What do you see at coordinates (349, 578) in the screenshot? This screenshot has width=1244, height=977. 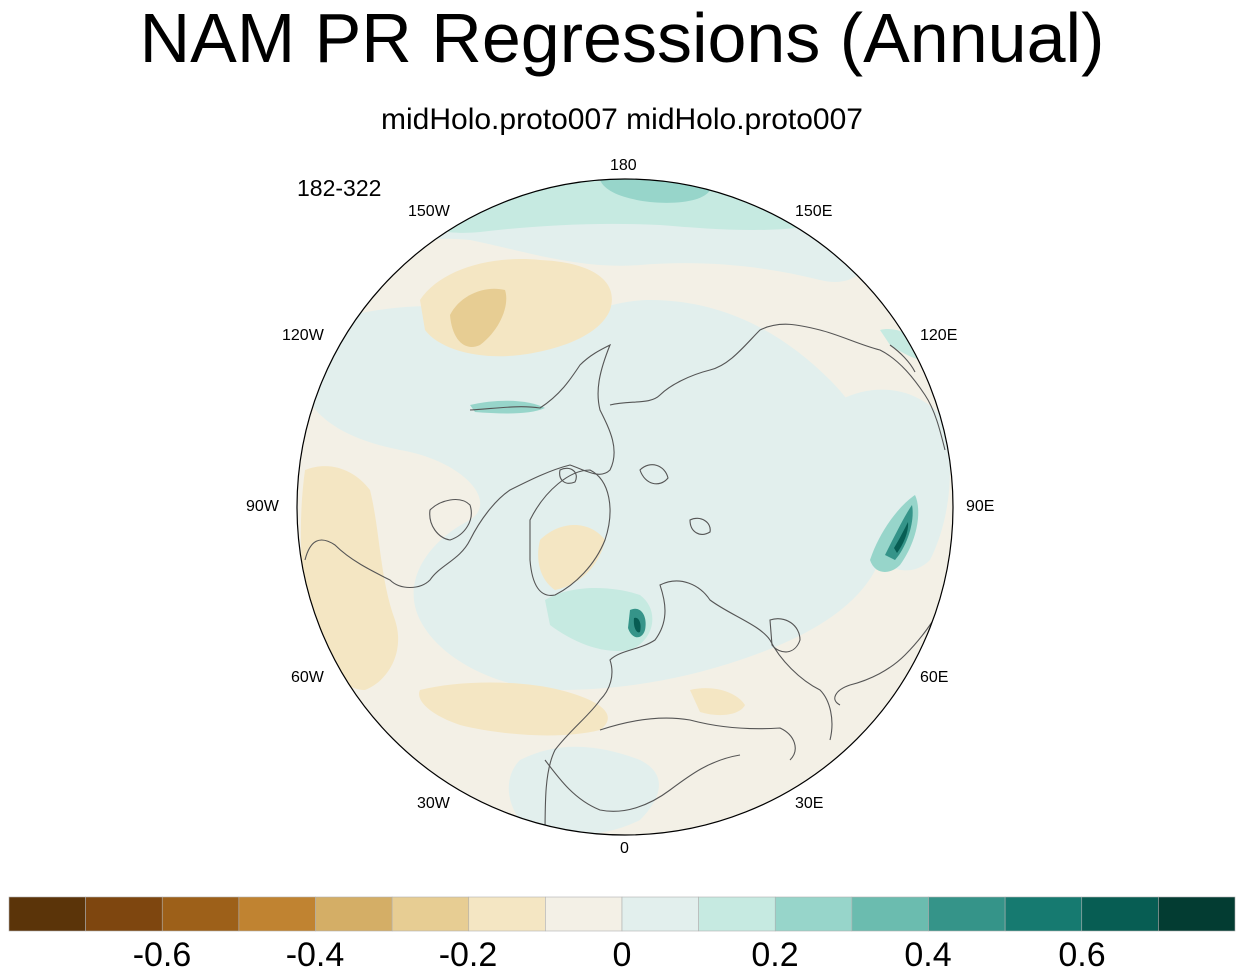 I see `field-region-north-america-brown` at bounding box center [349, 578].